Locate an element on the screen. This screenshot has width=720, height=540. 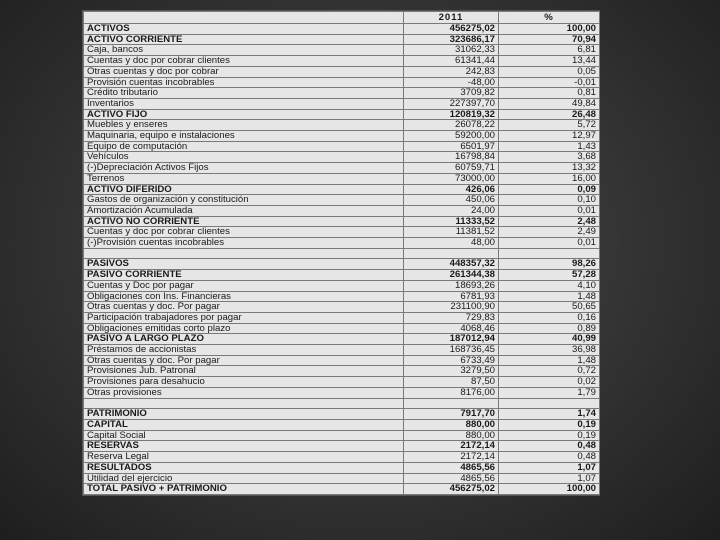
table-row: Otras cuentas y doc por cobrar 242,83 0,05 is located at coordinates (341, 71).